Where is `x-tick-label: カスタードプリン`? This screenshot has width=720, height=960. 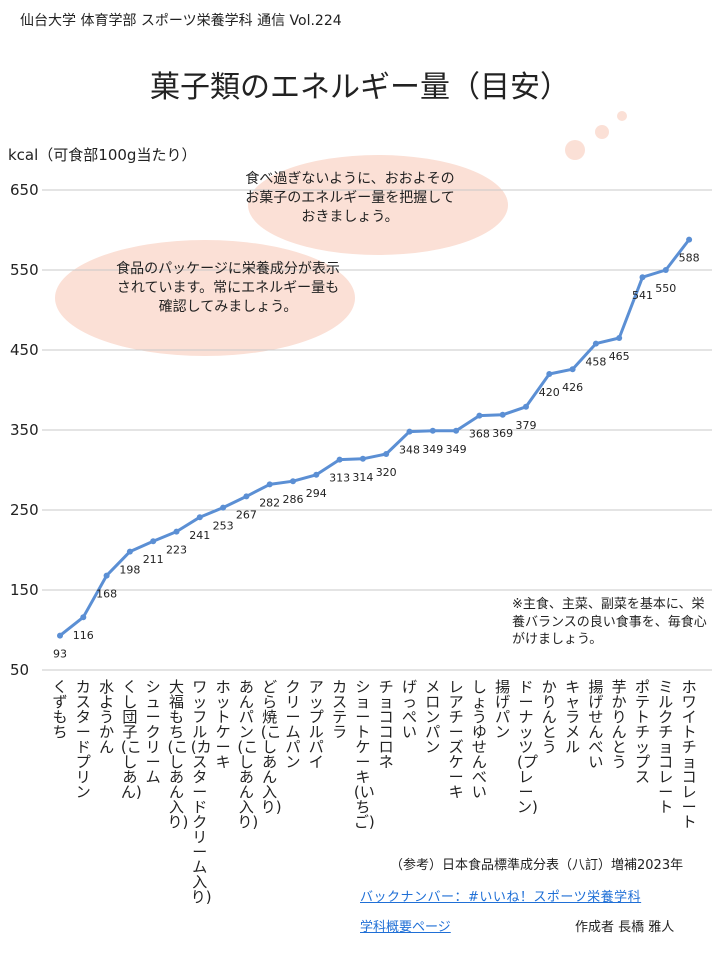
x-tick-label: カスタードプリン is located at coordinates (83, 739).